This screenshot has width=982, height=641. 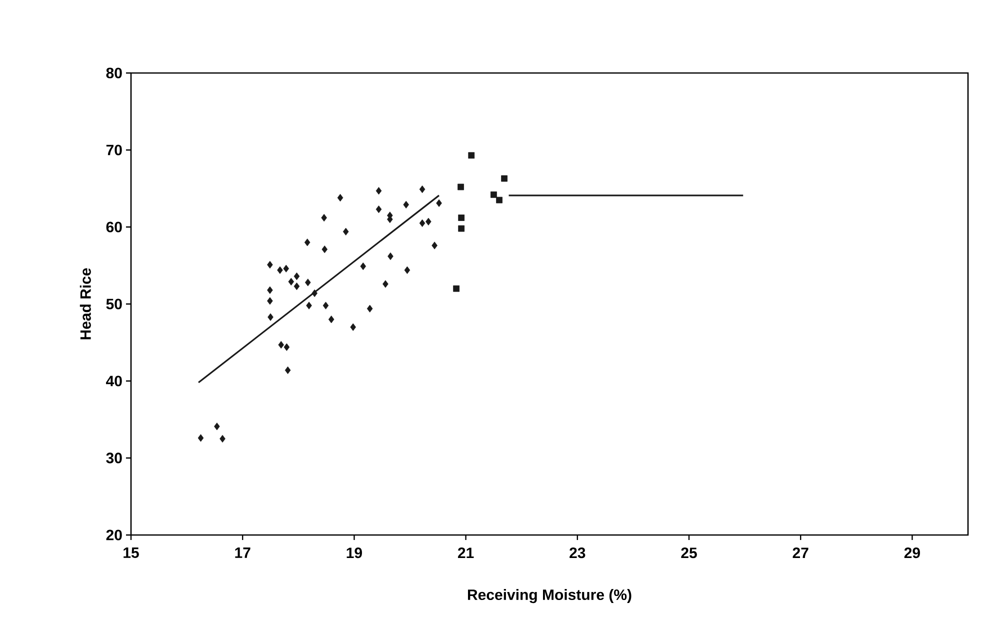 I want to click on y-tick-label: 40, so click(x=114, y=381).